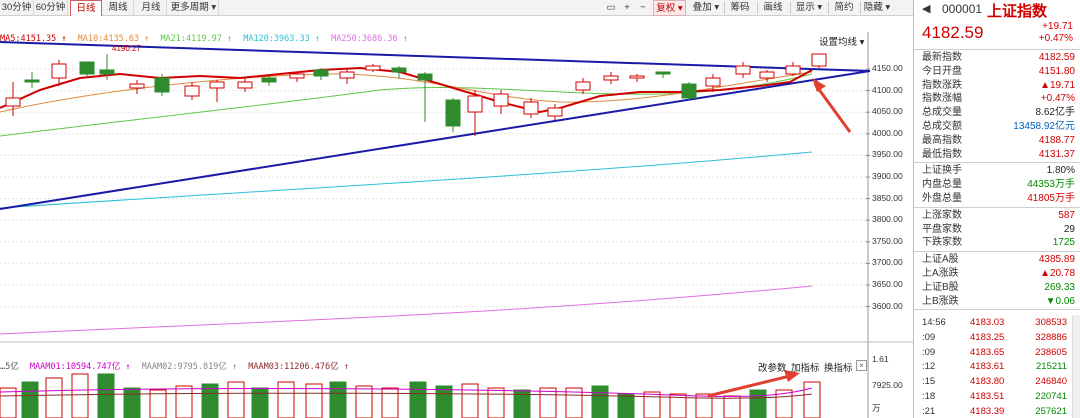 This screenshot has height=418, width=1080. Describe the element at coordinates (1076, 366) in the screenshot. I see `scrollbar` at that location.